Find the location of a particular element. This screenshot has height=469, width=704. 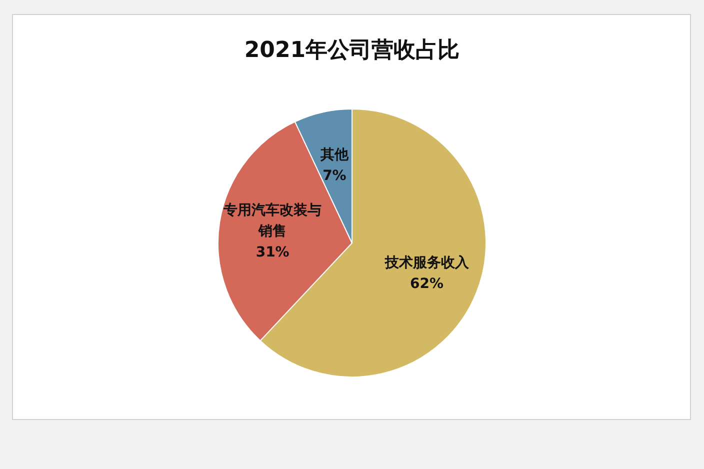

slice-label: 其他 is located at coordinates (334, 155).